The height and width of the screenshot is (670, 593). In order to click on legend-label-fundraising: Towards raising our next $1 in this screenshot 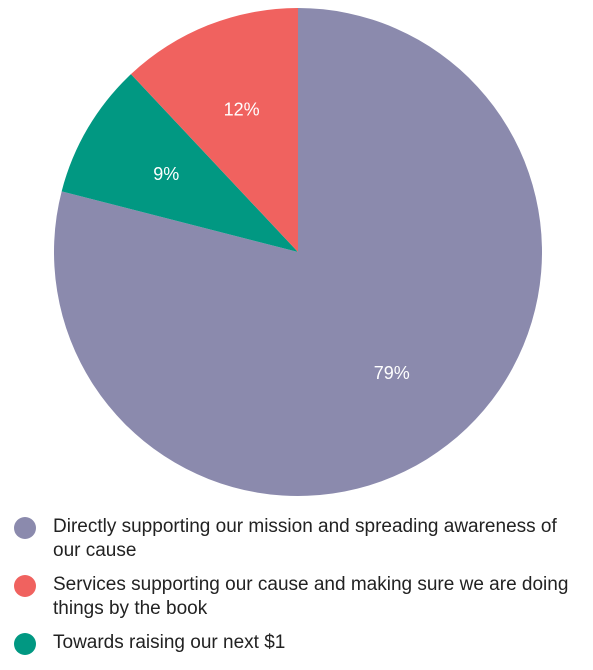, I will do `click(169, 642)`.